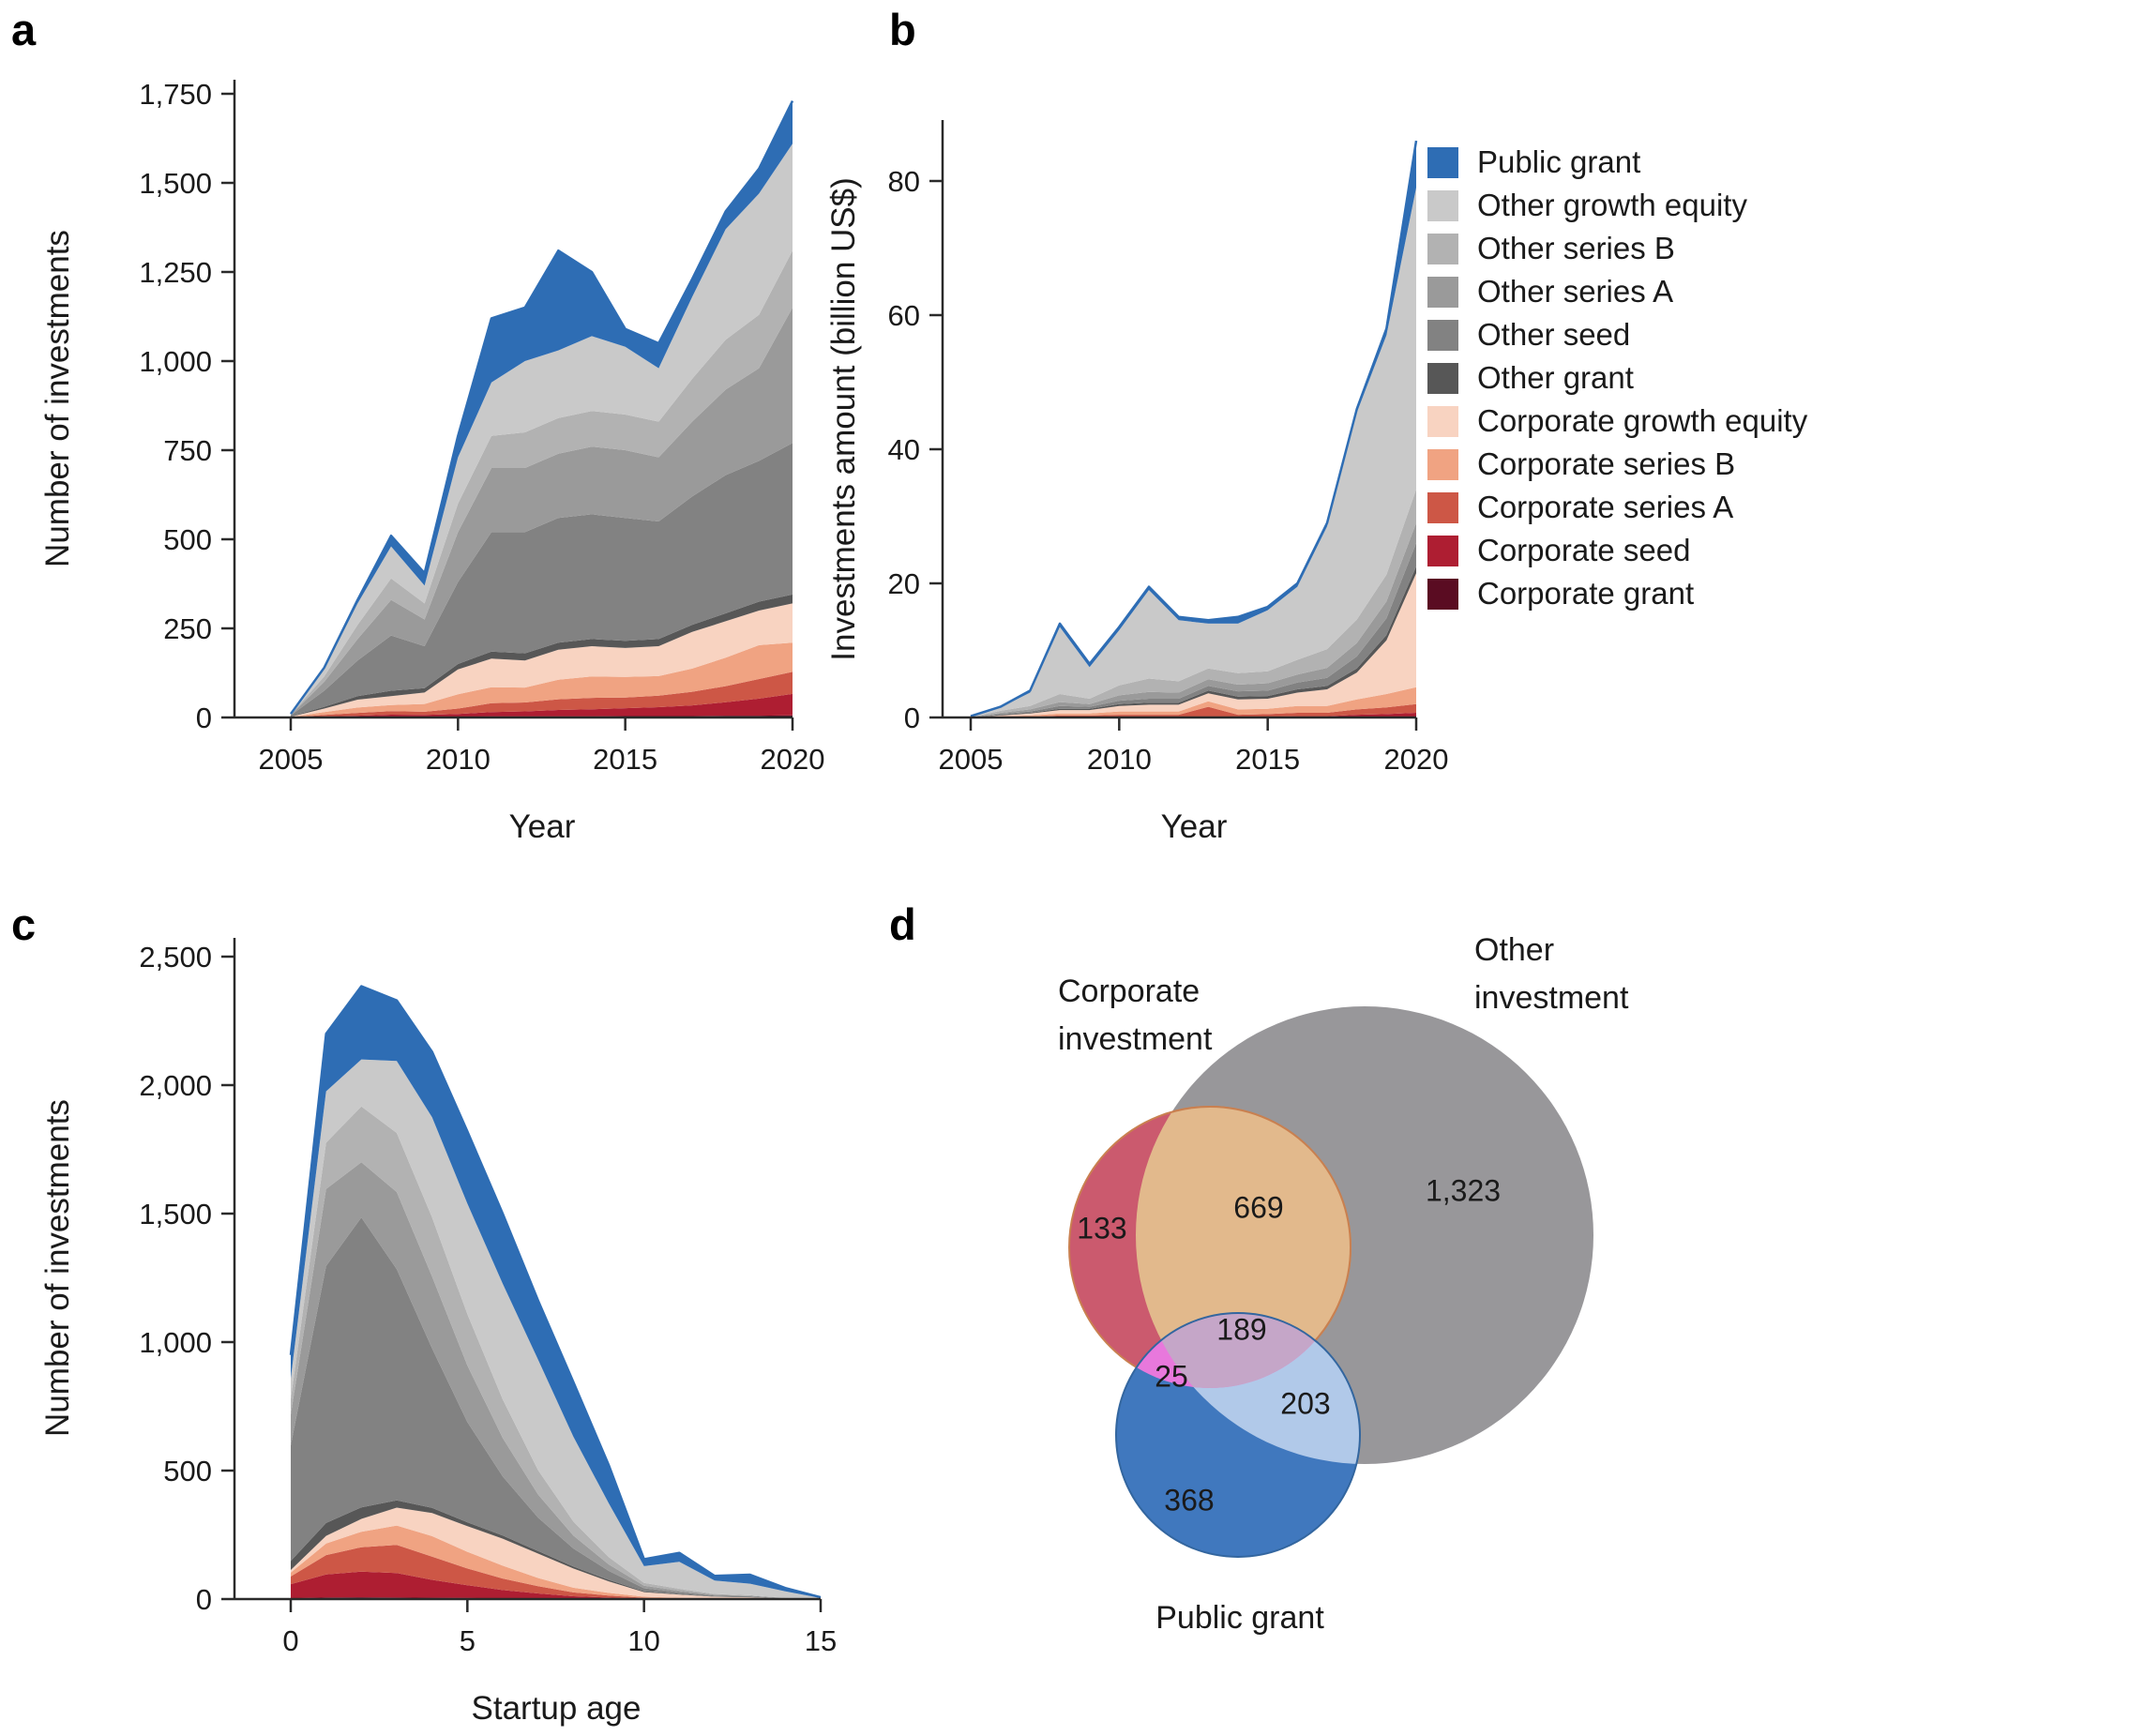  What do you see at coordinates (204, 718) in the screenshot?
I see `y-tick-label-a: 0` at bounding box center [204, 718].